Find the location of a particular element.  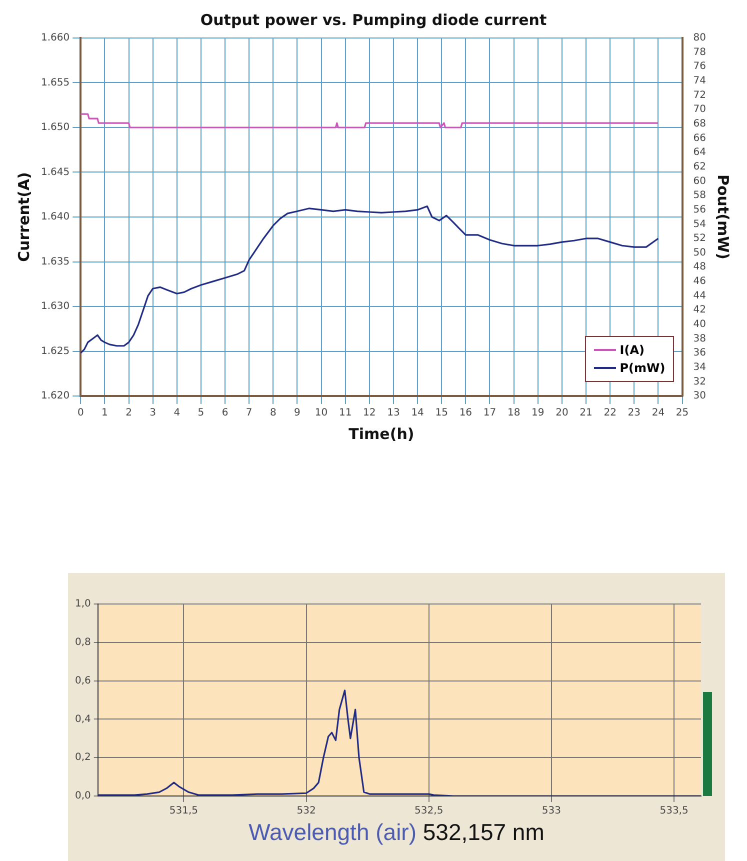

x-tick-label: 15 is located at coordinates (441, 413).